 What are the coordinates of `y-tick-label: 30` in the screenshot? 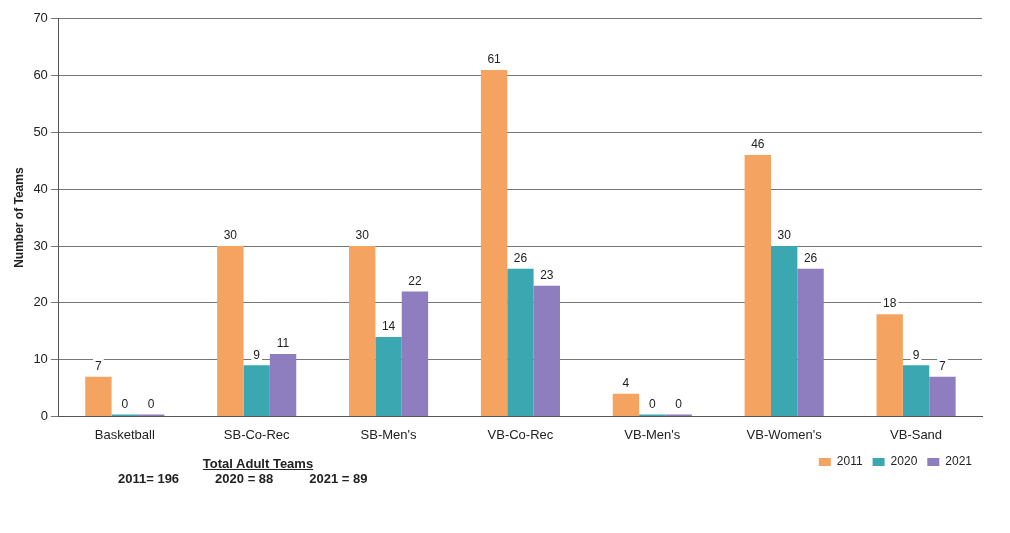 It's located at (40, 245).